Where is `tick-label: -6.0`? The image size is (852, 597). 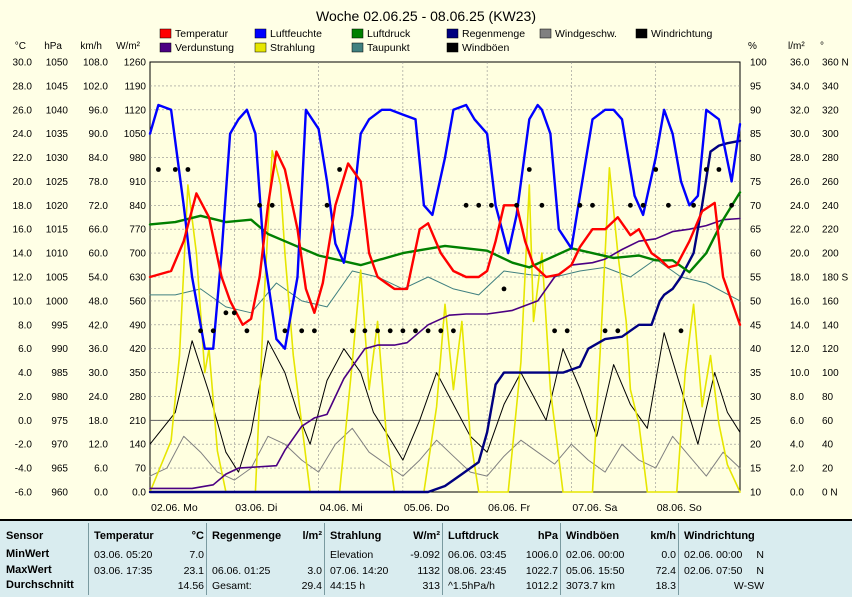 tick-label: -6.0 is located at coordinates (24, 493).